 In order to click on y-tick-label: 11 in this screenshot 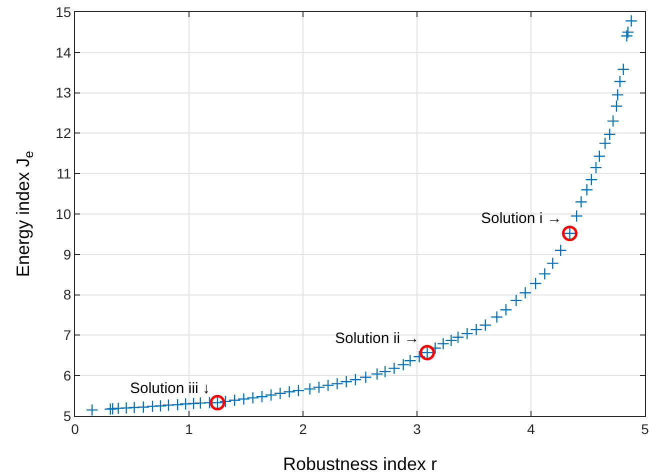, I will do `click(64, 174)`.